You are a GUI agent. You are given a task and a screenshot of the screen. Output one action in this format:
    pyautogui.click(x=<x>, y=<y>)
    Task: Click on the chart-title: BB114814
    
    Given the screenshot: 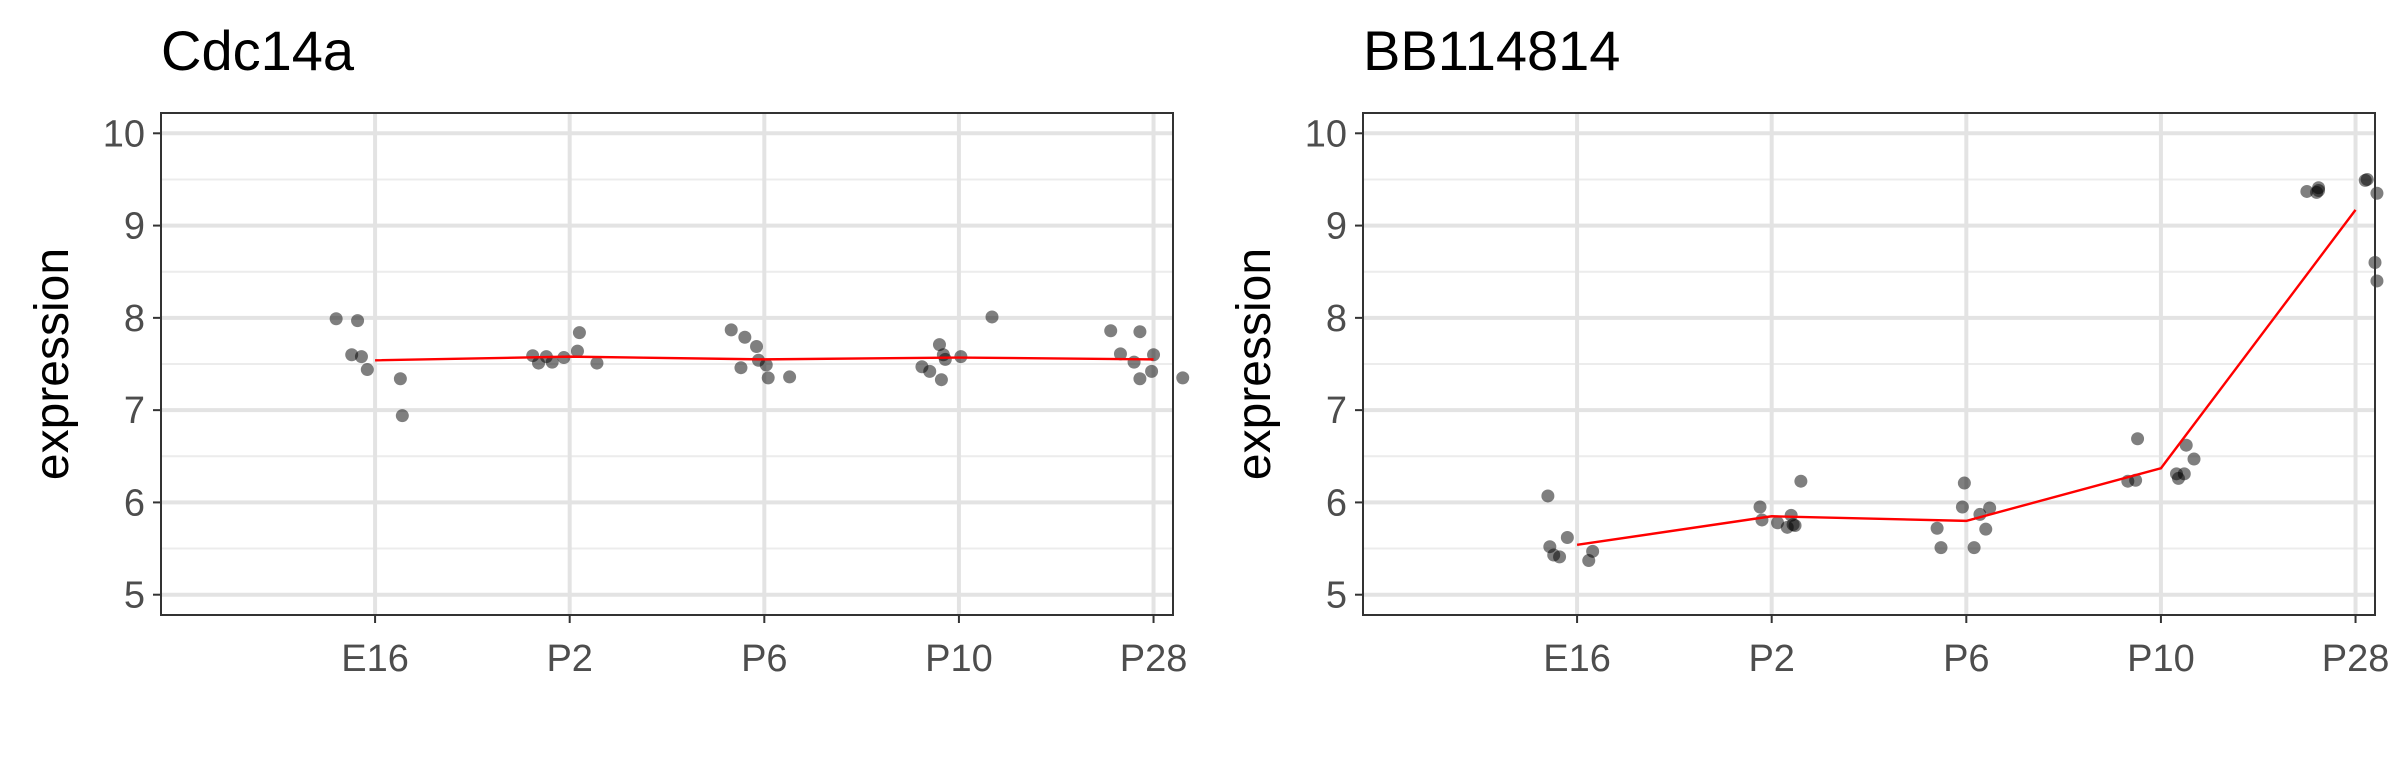 What is the action you would take?
    pyautogui.click(x=1491, y=50)
    